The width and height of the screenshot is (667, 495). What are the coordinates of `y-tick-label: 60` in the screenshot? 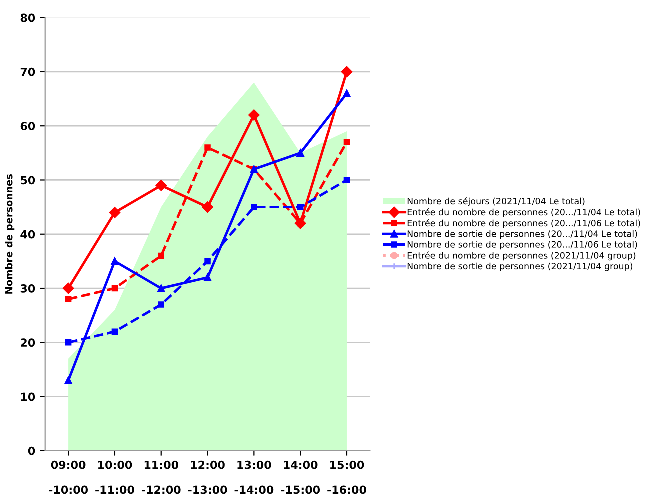 It's located at (28, 126).